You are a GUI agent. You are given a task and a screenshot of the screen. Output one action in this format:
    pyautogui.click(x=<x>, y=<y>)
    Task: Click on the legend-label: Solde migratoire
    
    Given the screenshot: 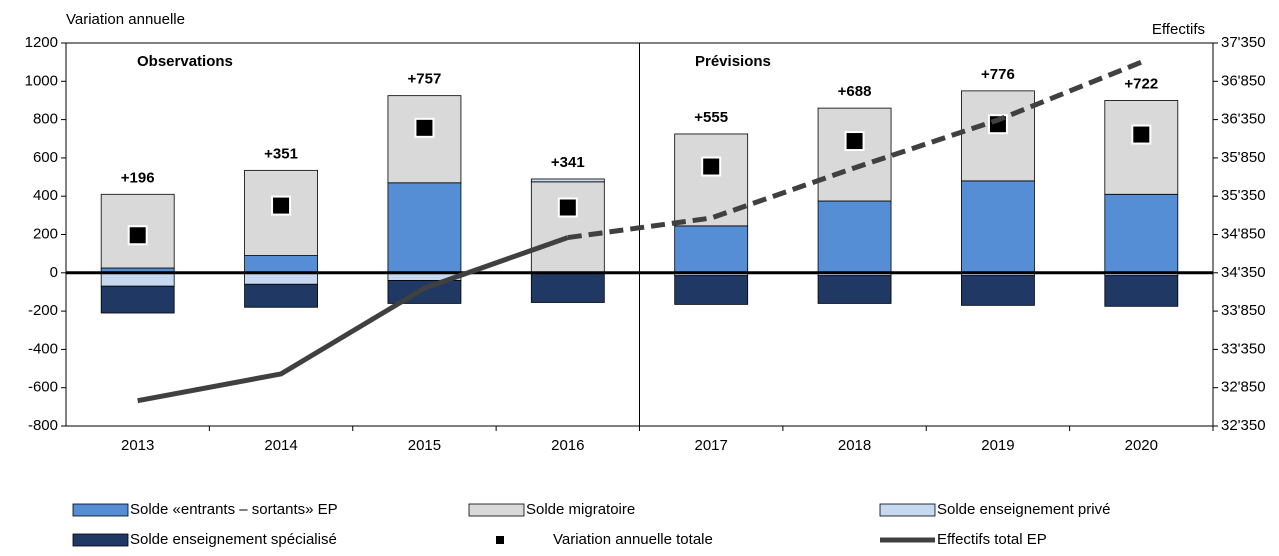 What is the action you would take?
    pyautogui.click(x=580, y=509)
    